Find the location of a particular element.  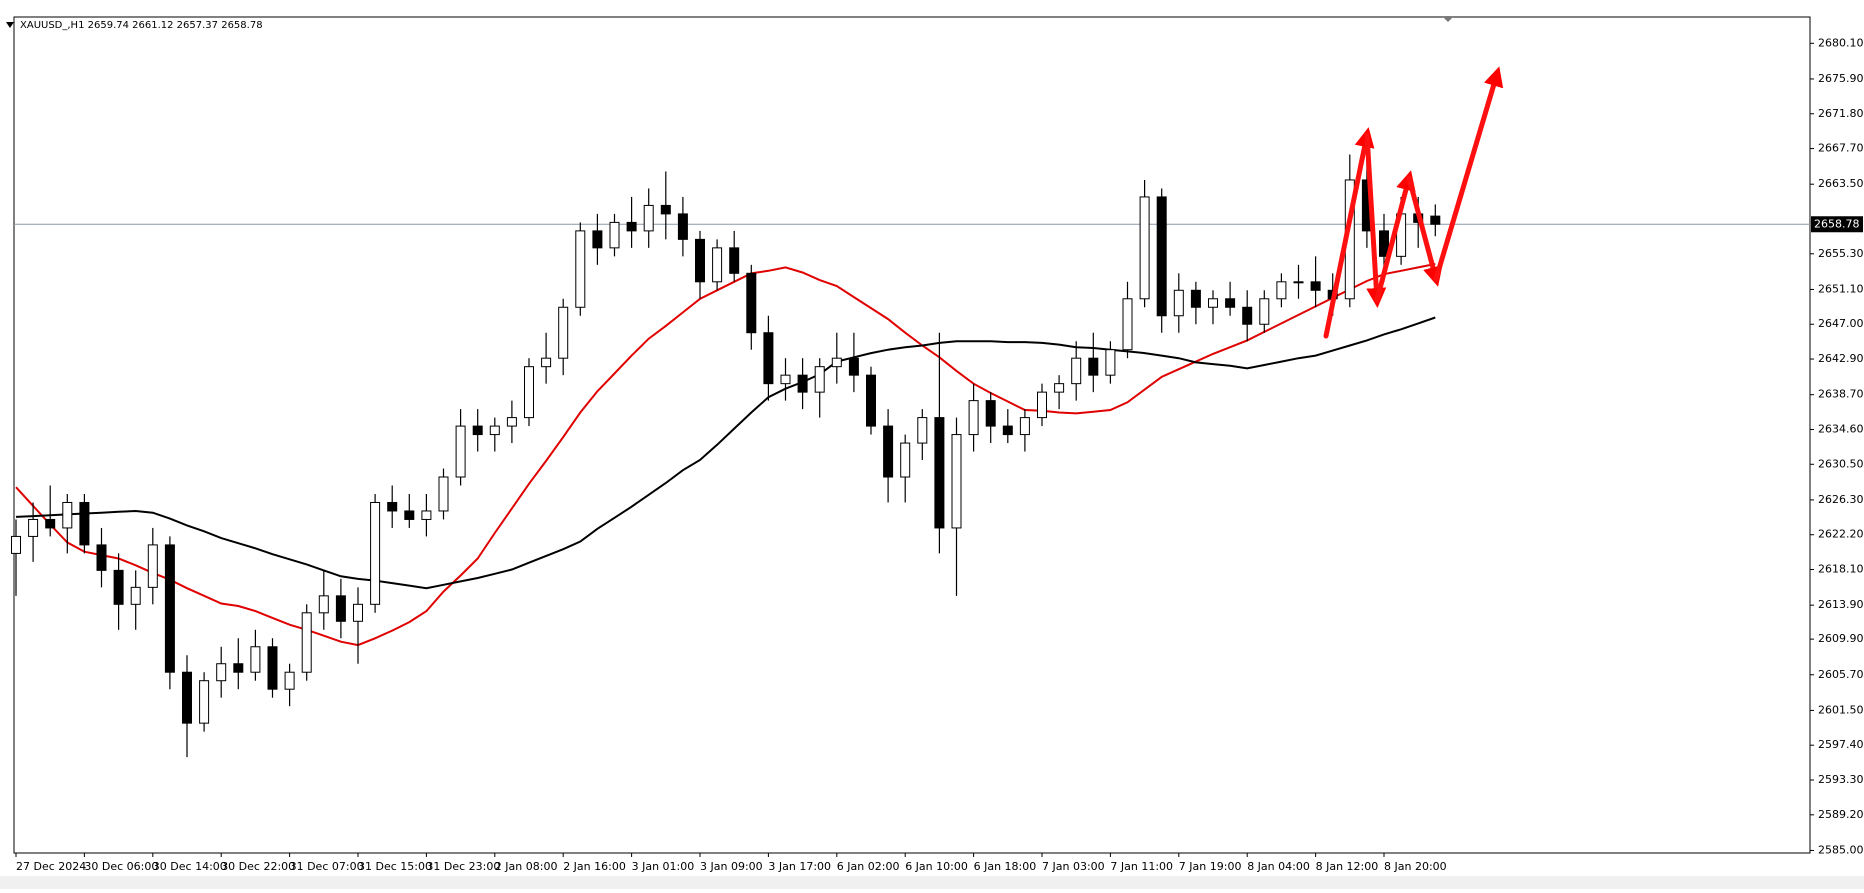

menu-triangle is located at coordinates (10, 25).